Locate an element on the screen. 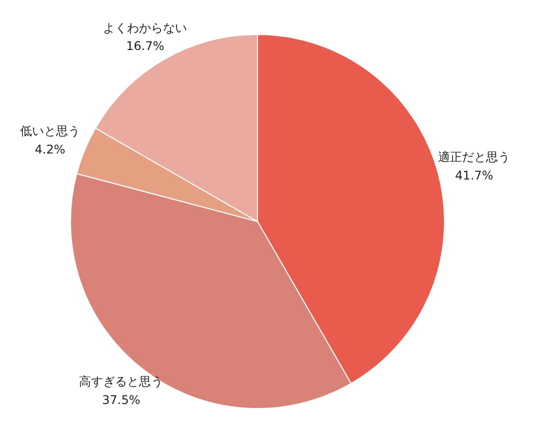  data-label: 4.2% is located at coordinates (50, 149).